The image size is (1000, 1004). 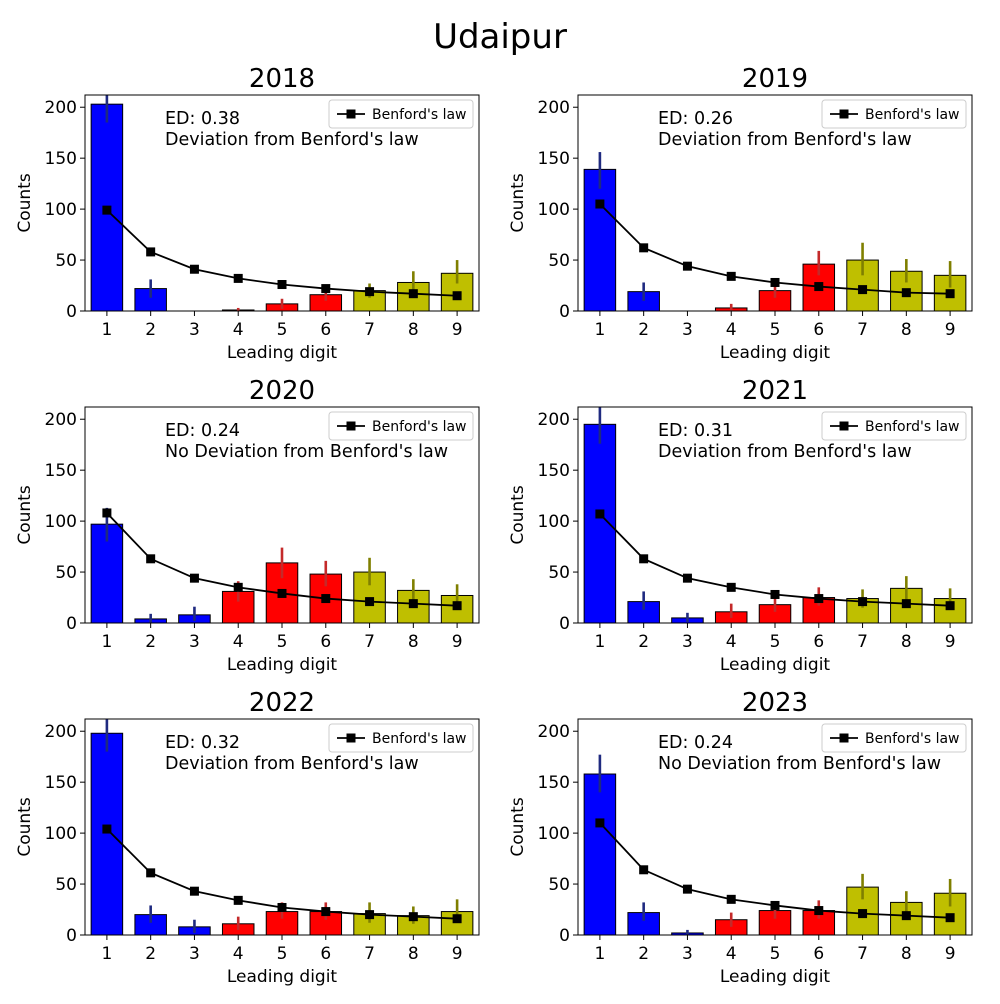 What do you see at coordinates (775, 703) in the screenshot?
I see `subplot-title: 2023` at bounding box center [775, 703].